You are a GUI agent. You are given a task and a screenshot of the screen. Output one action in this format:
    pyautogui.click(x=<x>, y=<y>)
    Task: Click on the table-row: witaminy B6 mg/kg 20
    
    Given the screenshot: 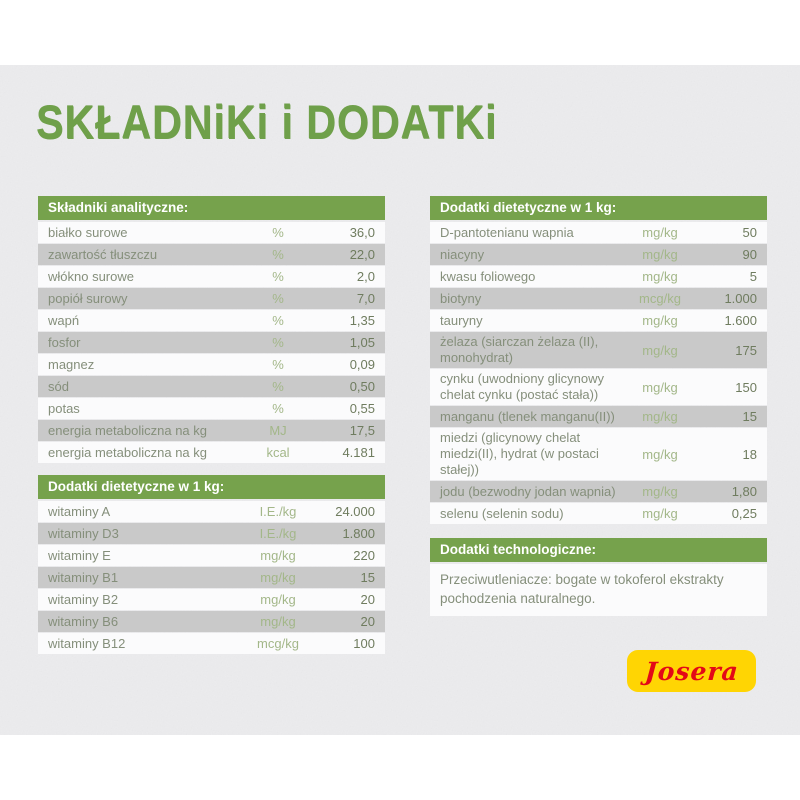 What is the action you would take?
    pyautogui.click(x=211, y=621)
    